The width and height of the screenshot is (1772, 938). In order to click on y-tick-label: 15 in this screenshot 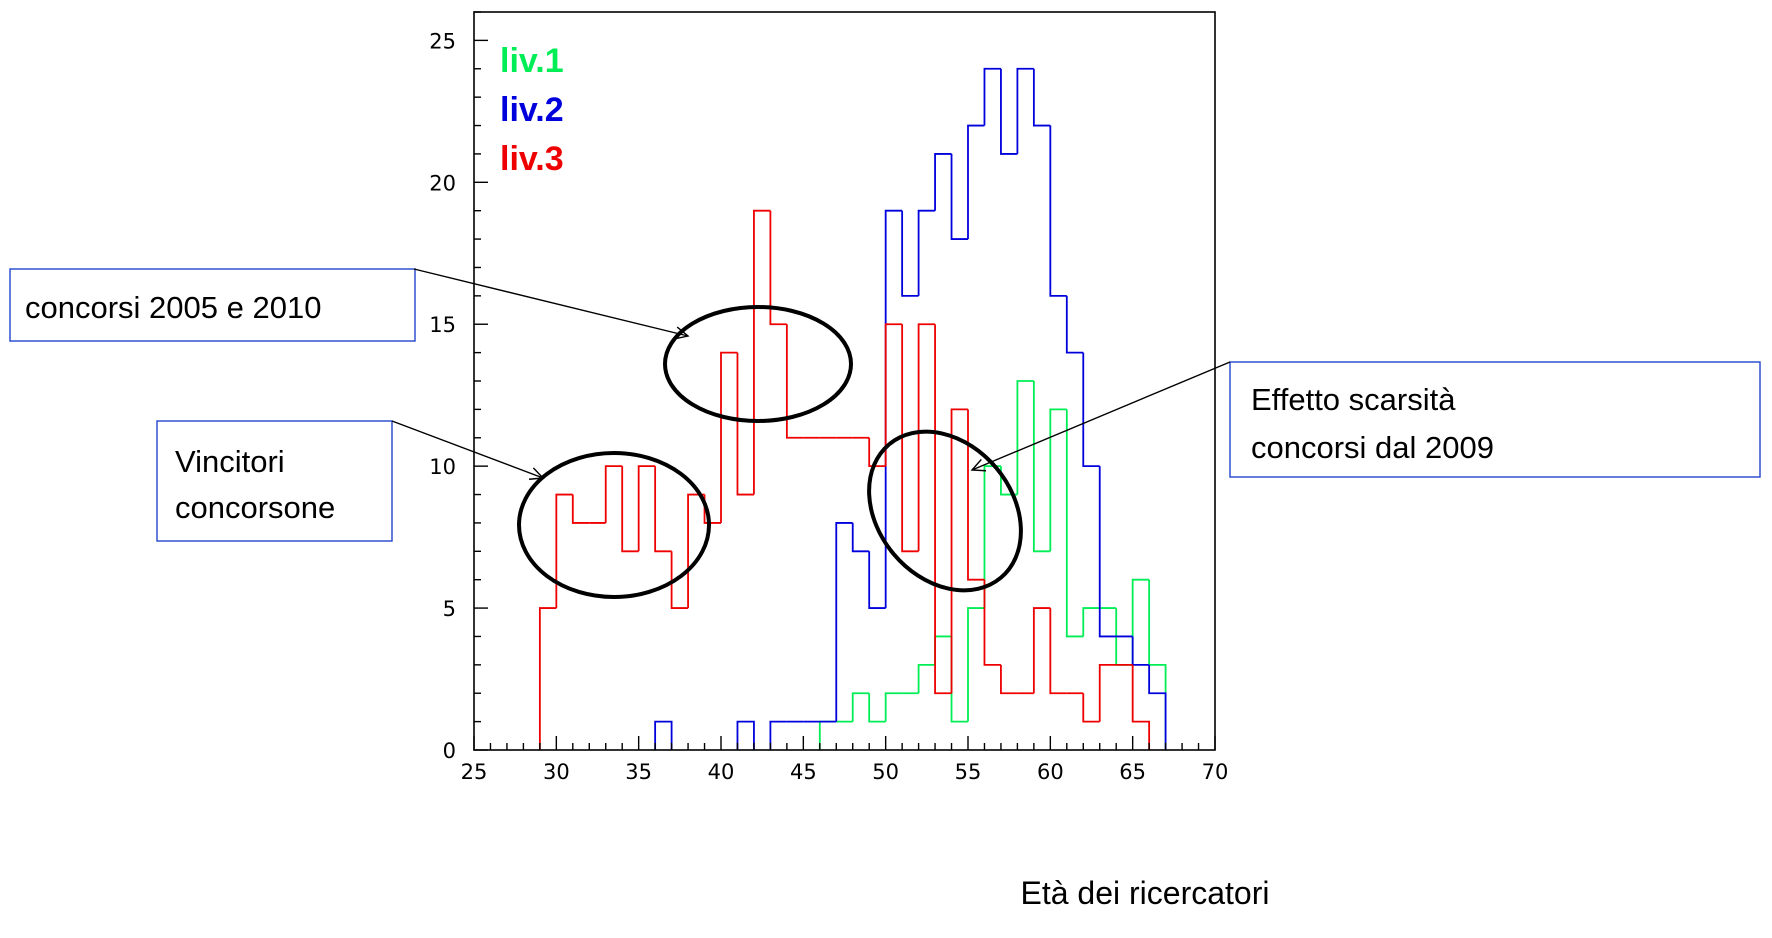, I will do `click(442, 325)`.